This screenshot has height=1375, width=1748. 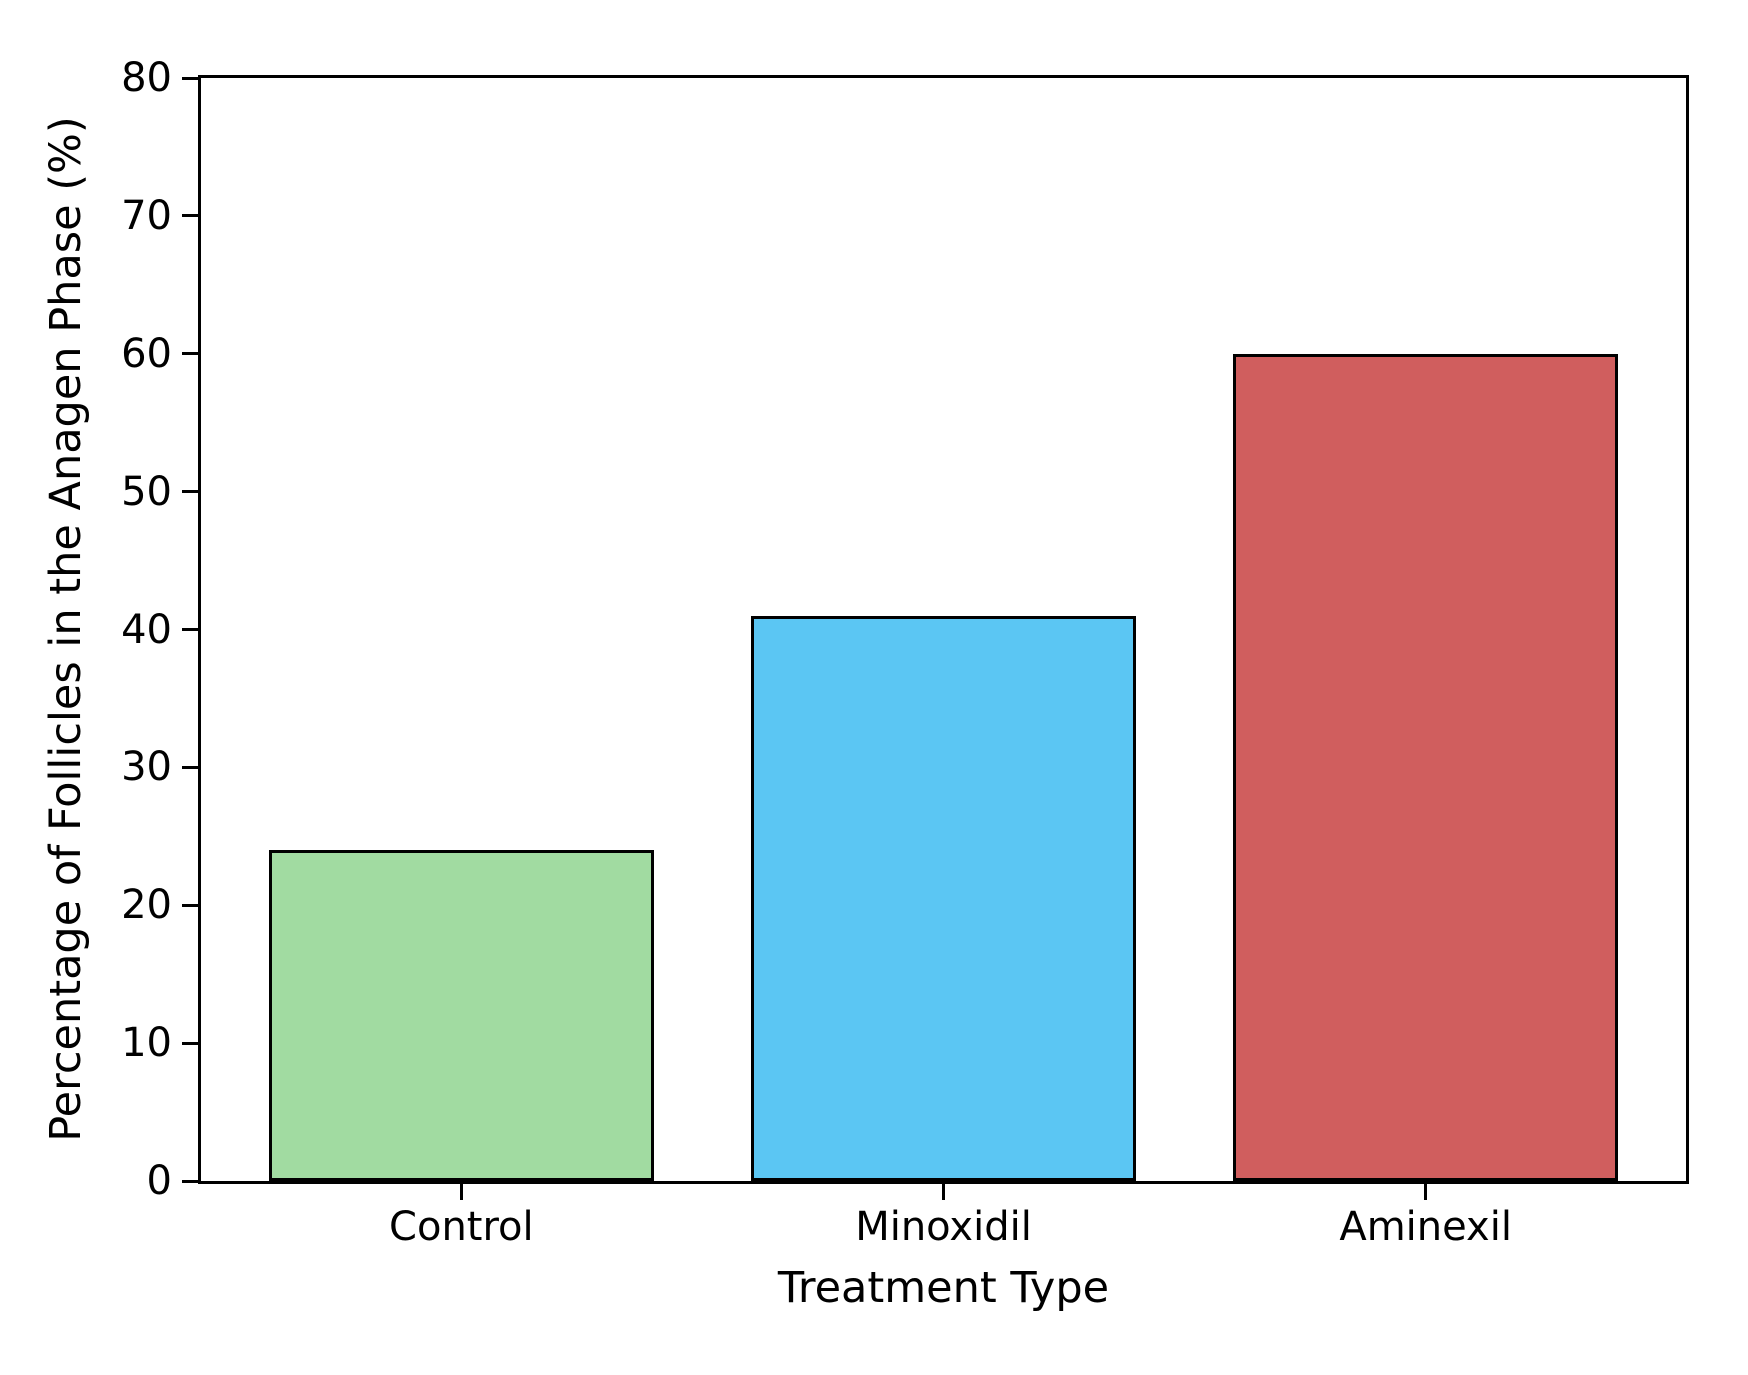 I want to click on y-tick-label: 50, so click(x=146, y=491).